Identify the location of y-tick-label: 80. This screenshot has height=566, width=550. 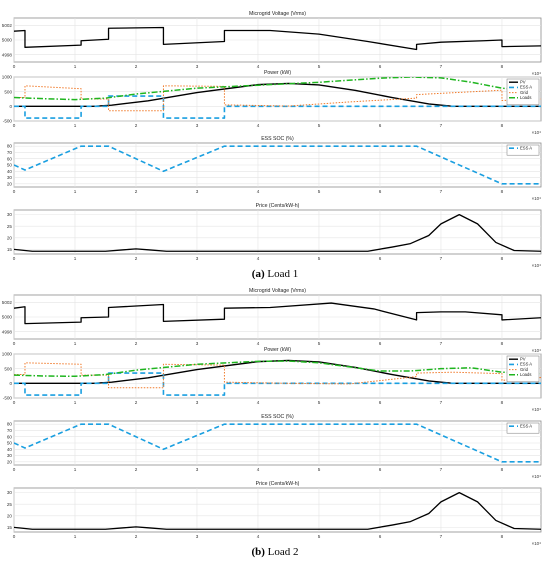
(10, 146).